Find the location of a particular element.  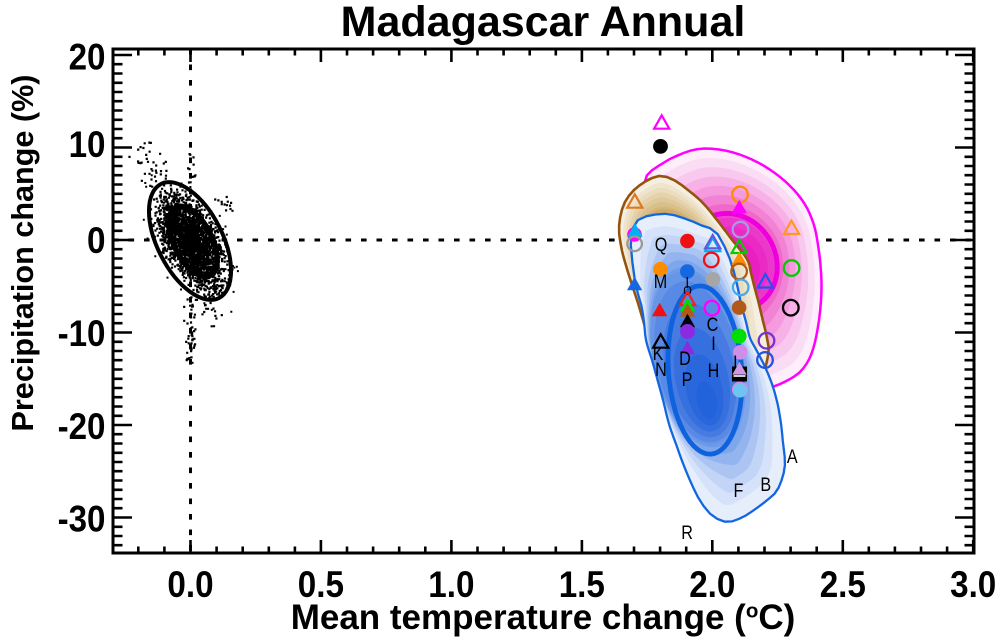

svg-text: 1.0 is located at coordinates (451, 584).